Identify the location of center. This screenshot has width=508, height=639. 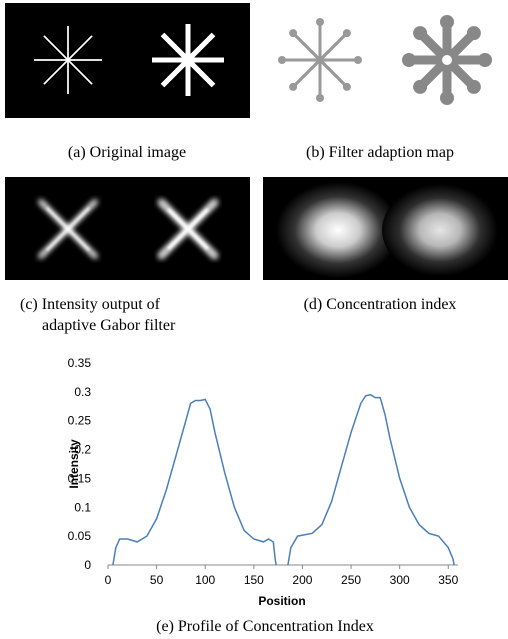
(447, 60).